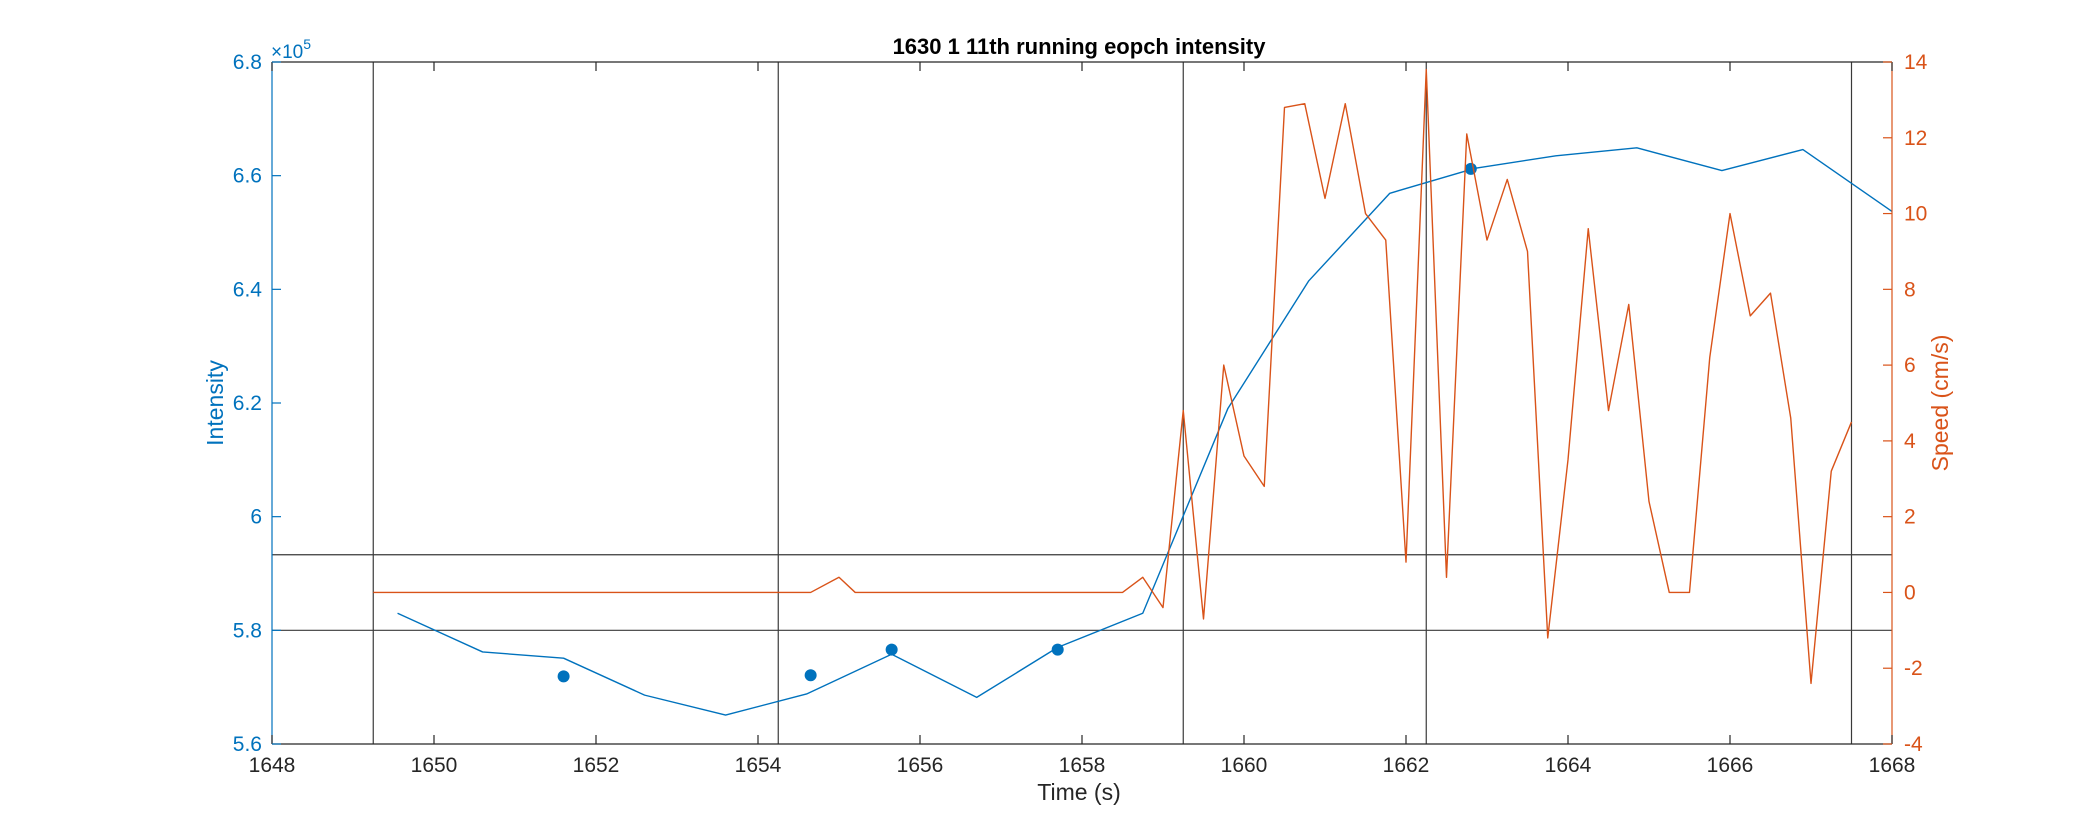  Describe the element at coordinates (1915, 138) in the screenshot. I see `right-axis-tick-label: 12` at that location.